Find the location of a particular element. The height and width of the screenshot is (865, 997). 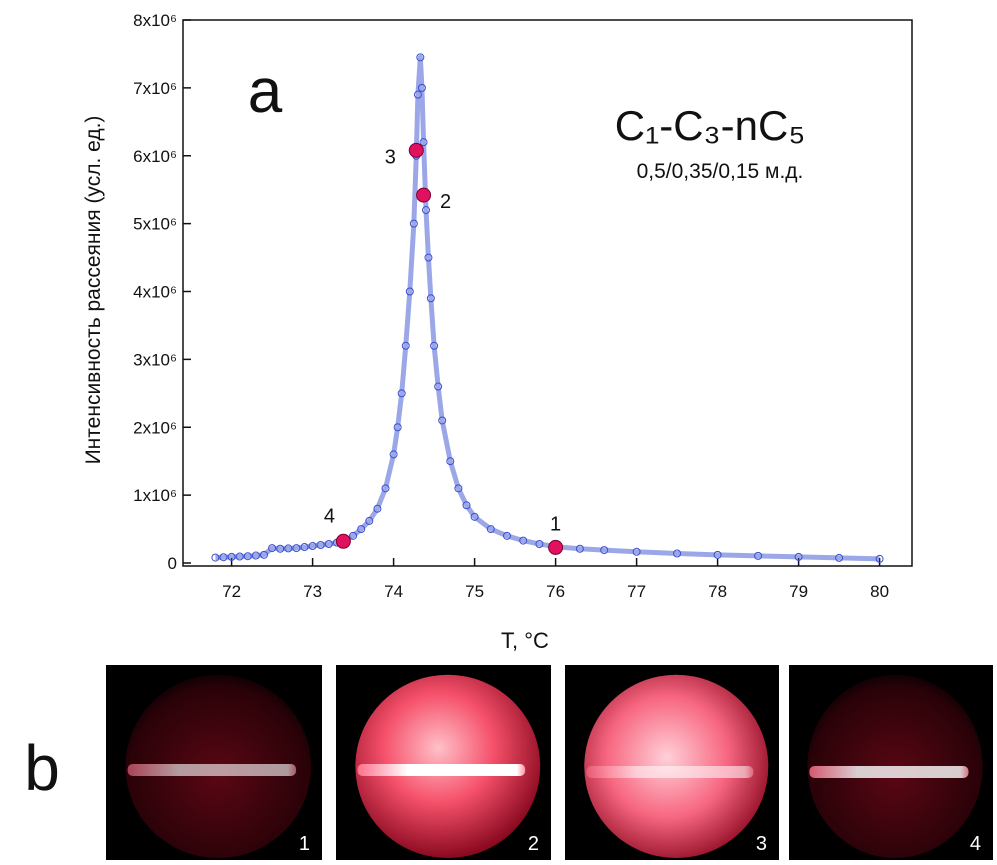

point-label: 4 is located at coordinates (329, 516).